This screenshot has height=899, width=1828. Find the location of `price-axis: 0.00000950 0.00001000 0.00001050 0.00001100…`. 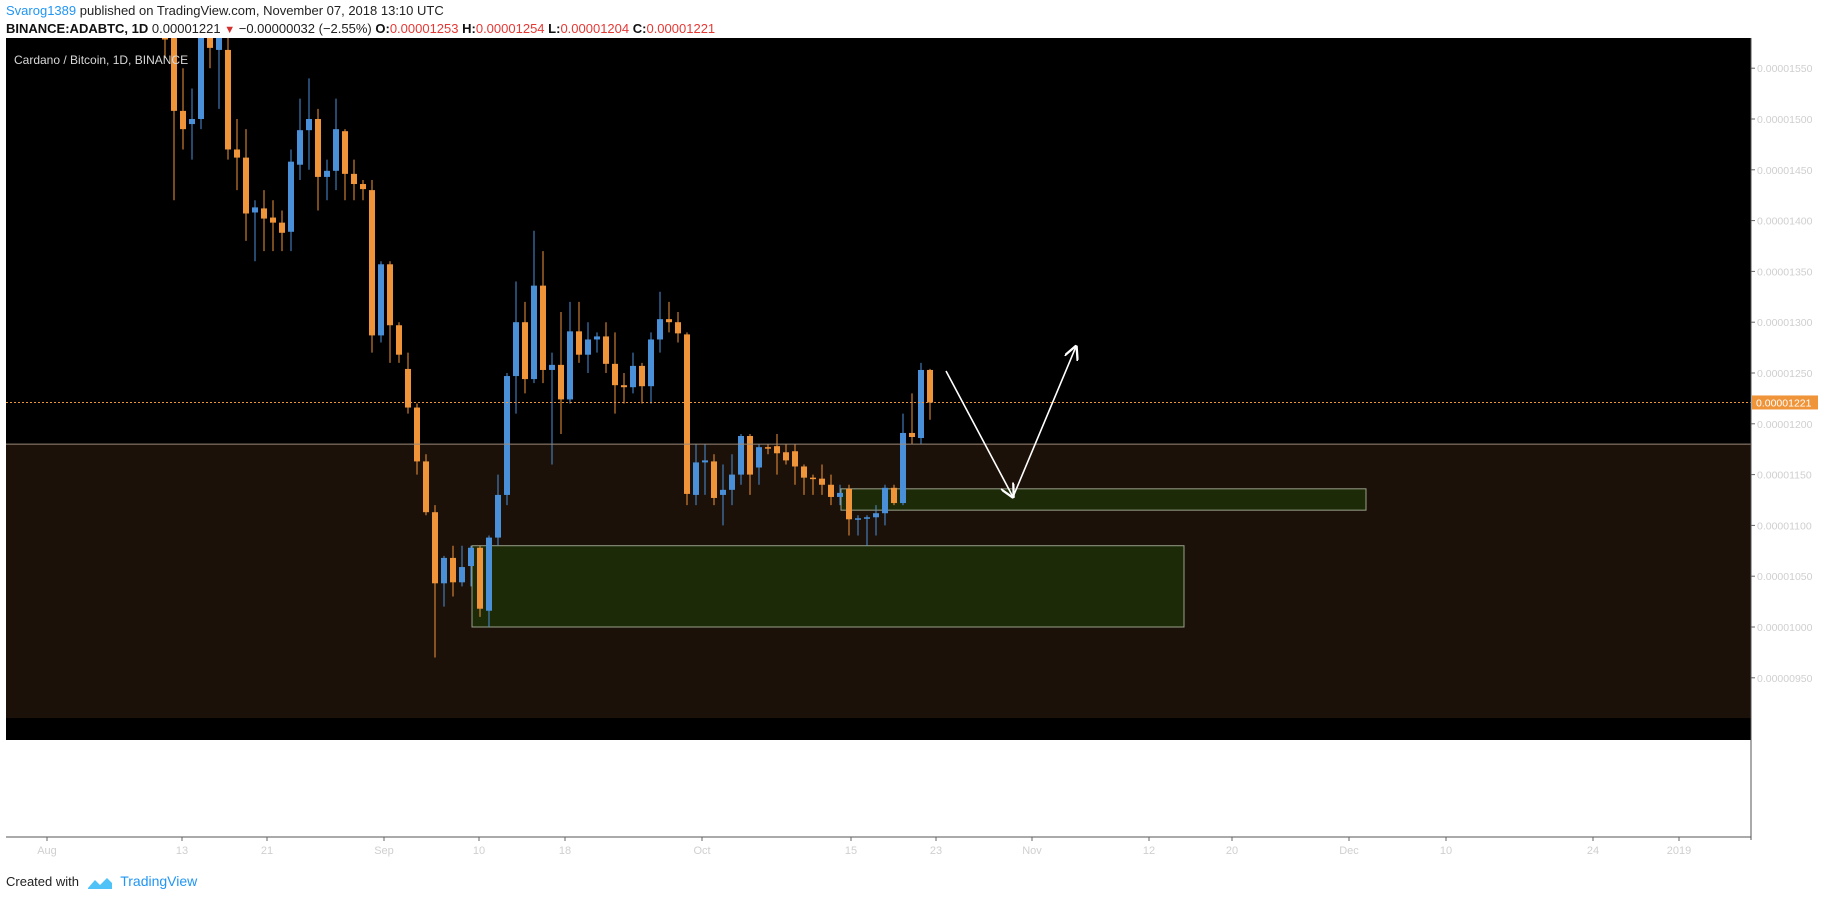

price-axis: 0.00000950 0.00001000 0.00001050 0.00001100… is located at coordinates (1784, 374).